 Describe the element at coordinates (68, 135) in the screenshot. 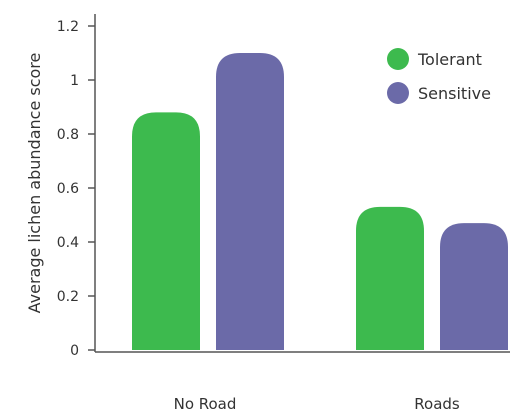

I see `y-tick-label: 0.8` at that location.